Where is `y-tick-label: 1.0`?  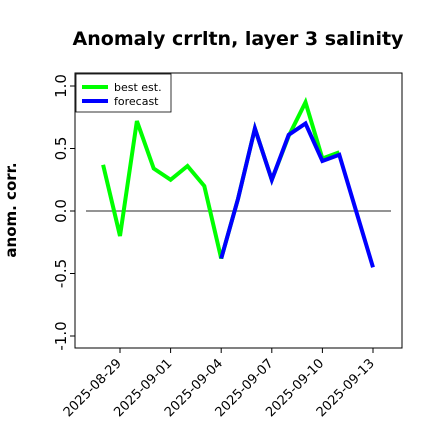
y-tick-label: 1.0 is located at coordinates (61, 86).